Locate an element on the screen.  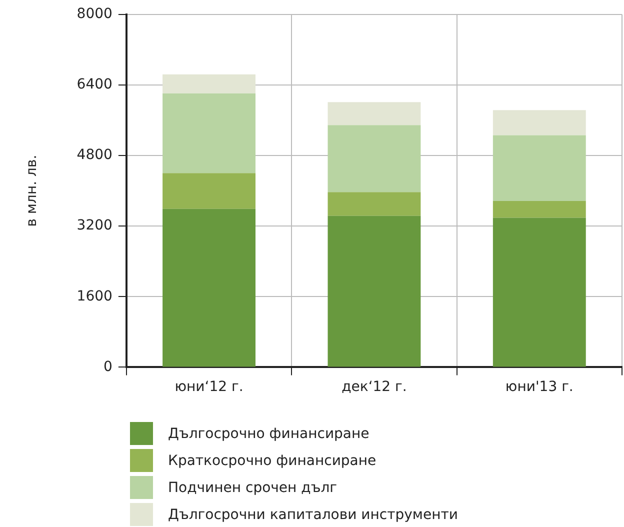
y-axis-title: в млн. лв. is located at coordinates (32, 190).